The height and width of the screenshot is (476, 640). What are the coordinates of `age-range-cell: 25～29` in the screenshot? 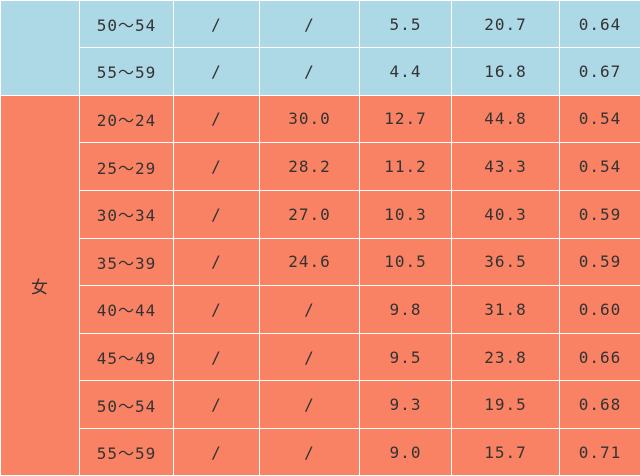 It's located at (126, 166).